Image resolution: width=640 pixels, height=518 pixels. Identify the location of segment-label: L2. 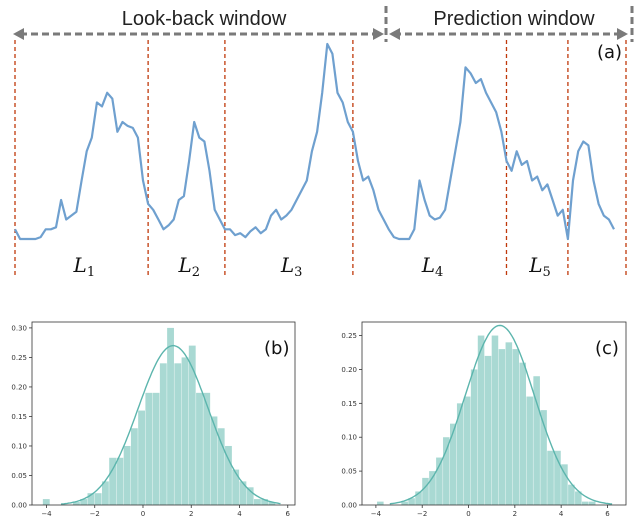
(189, 266).